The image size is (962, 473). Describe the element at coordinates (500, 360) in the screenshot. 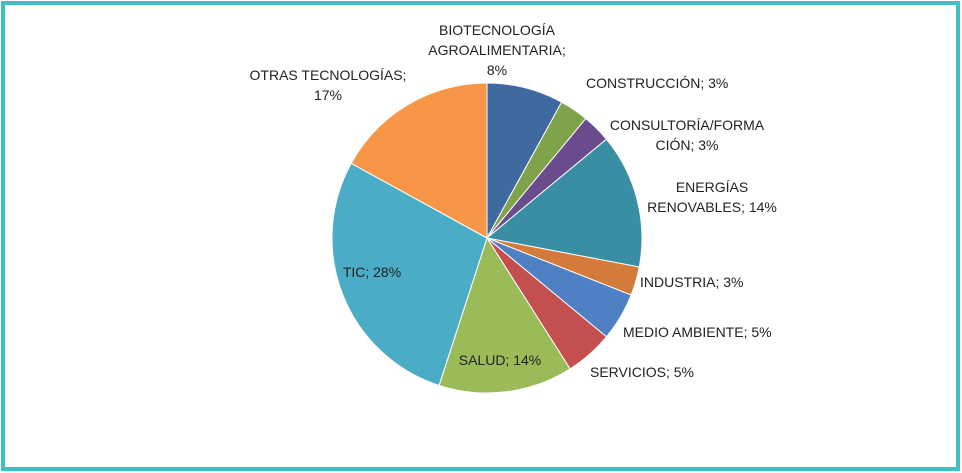

I see `data-label: SALUD; 14%` at that location.